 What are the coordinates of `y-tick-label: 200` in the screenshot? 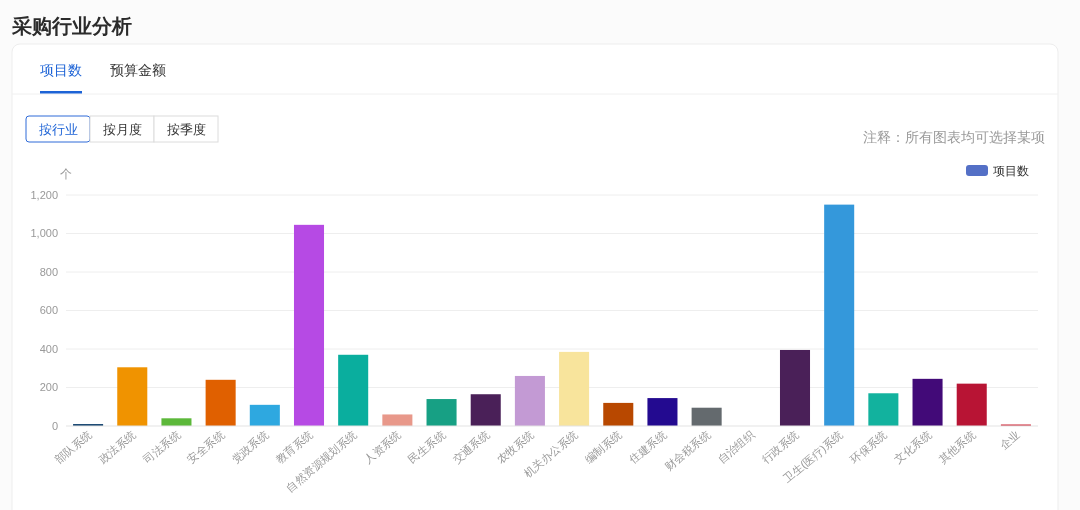 It's located at (48, 387).